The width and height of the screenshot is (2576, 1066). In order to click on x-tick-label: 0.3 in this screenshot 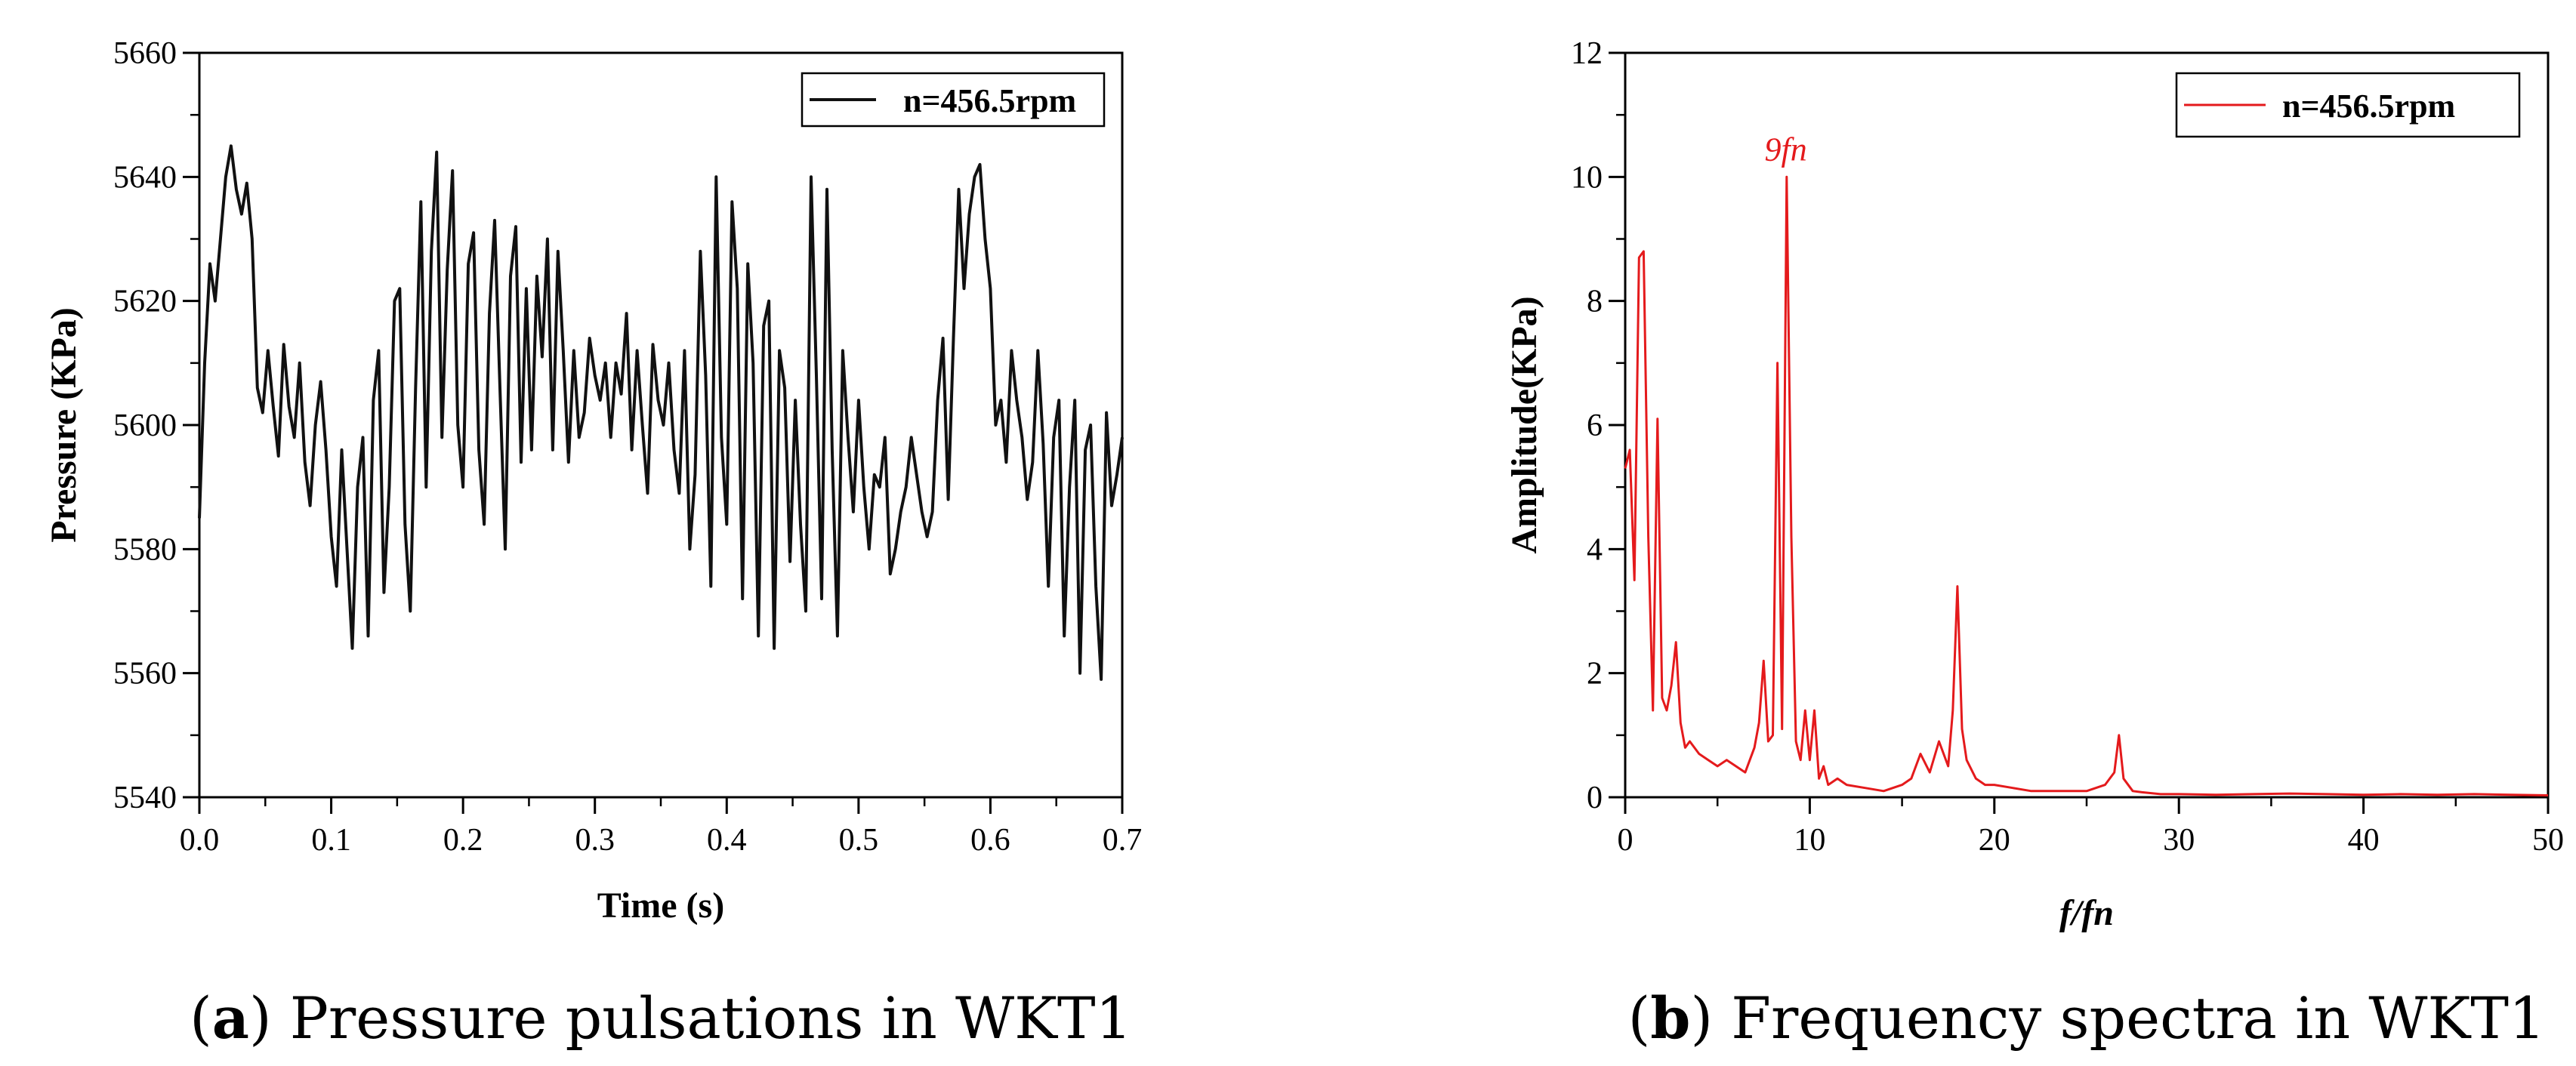, I will do `click(595, 840)`.